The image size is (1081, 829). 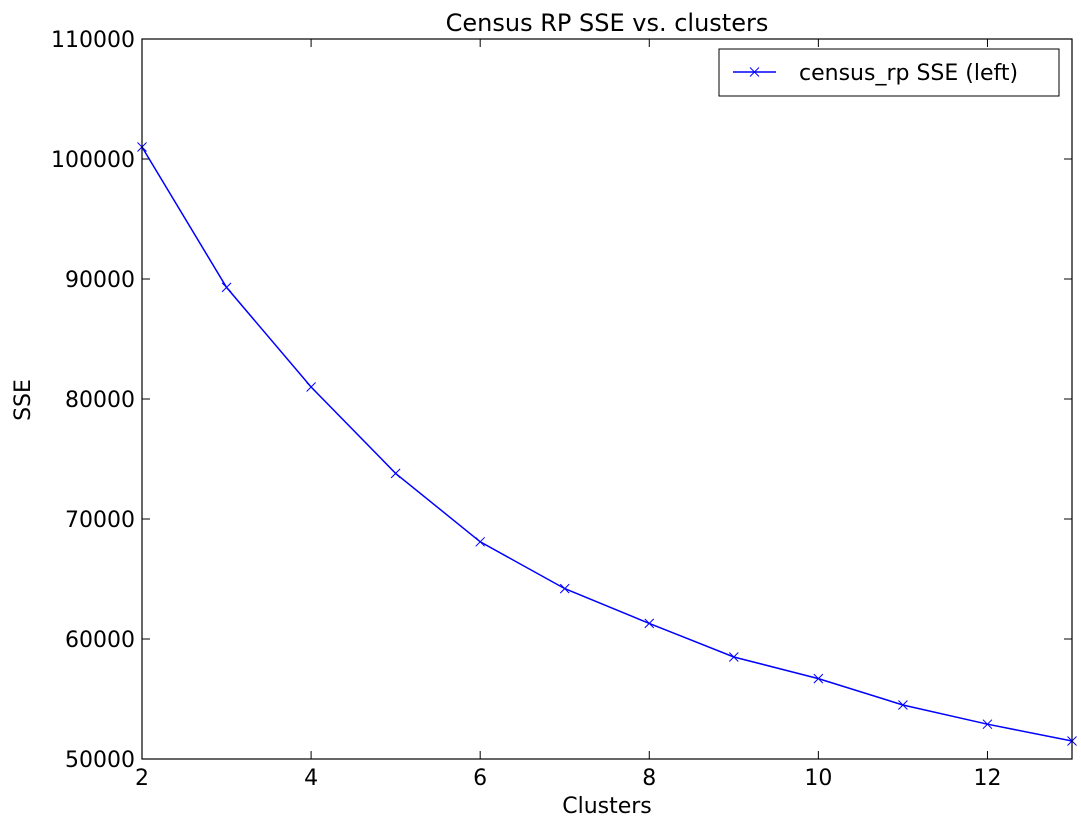 What do you see at coordinates (311, 778) in the screenshot?
I see `x-tick-label: 4` at bounding box center [311, 778].